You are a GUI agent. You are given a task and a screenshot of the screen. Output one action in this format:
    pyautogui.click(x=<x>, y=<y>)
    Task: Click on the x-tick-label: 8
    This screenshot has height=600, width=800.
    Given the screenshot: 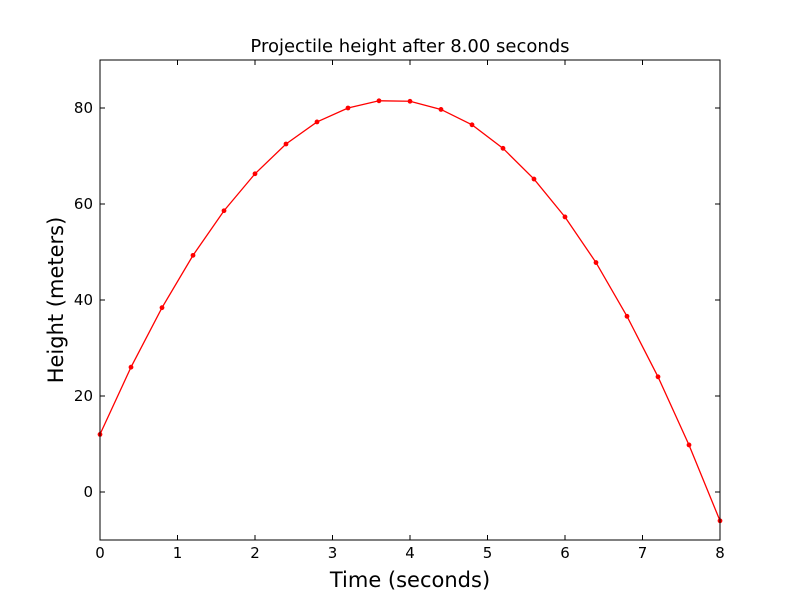 What is the action you would take?
    pyautogui.click(x=720, y=553)
    